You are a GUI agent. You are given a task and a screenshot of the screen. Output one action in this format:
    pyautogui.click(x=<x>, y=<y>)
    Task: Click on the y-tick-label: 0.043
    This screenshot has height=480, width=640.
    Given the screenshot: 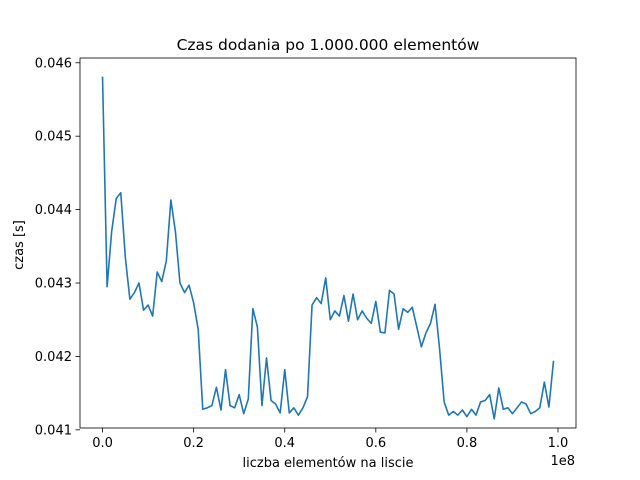 What is the action you would take?
    pyautogui.click(x=53, y=284)
    